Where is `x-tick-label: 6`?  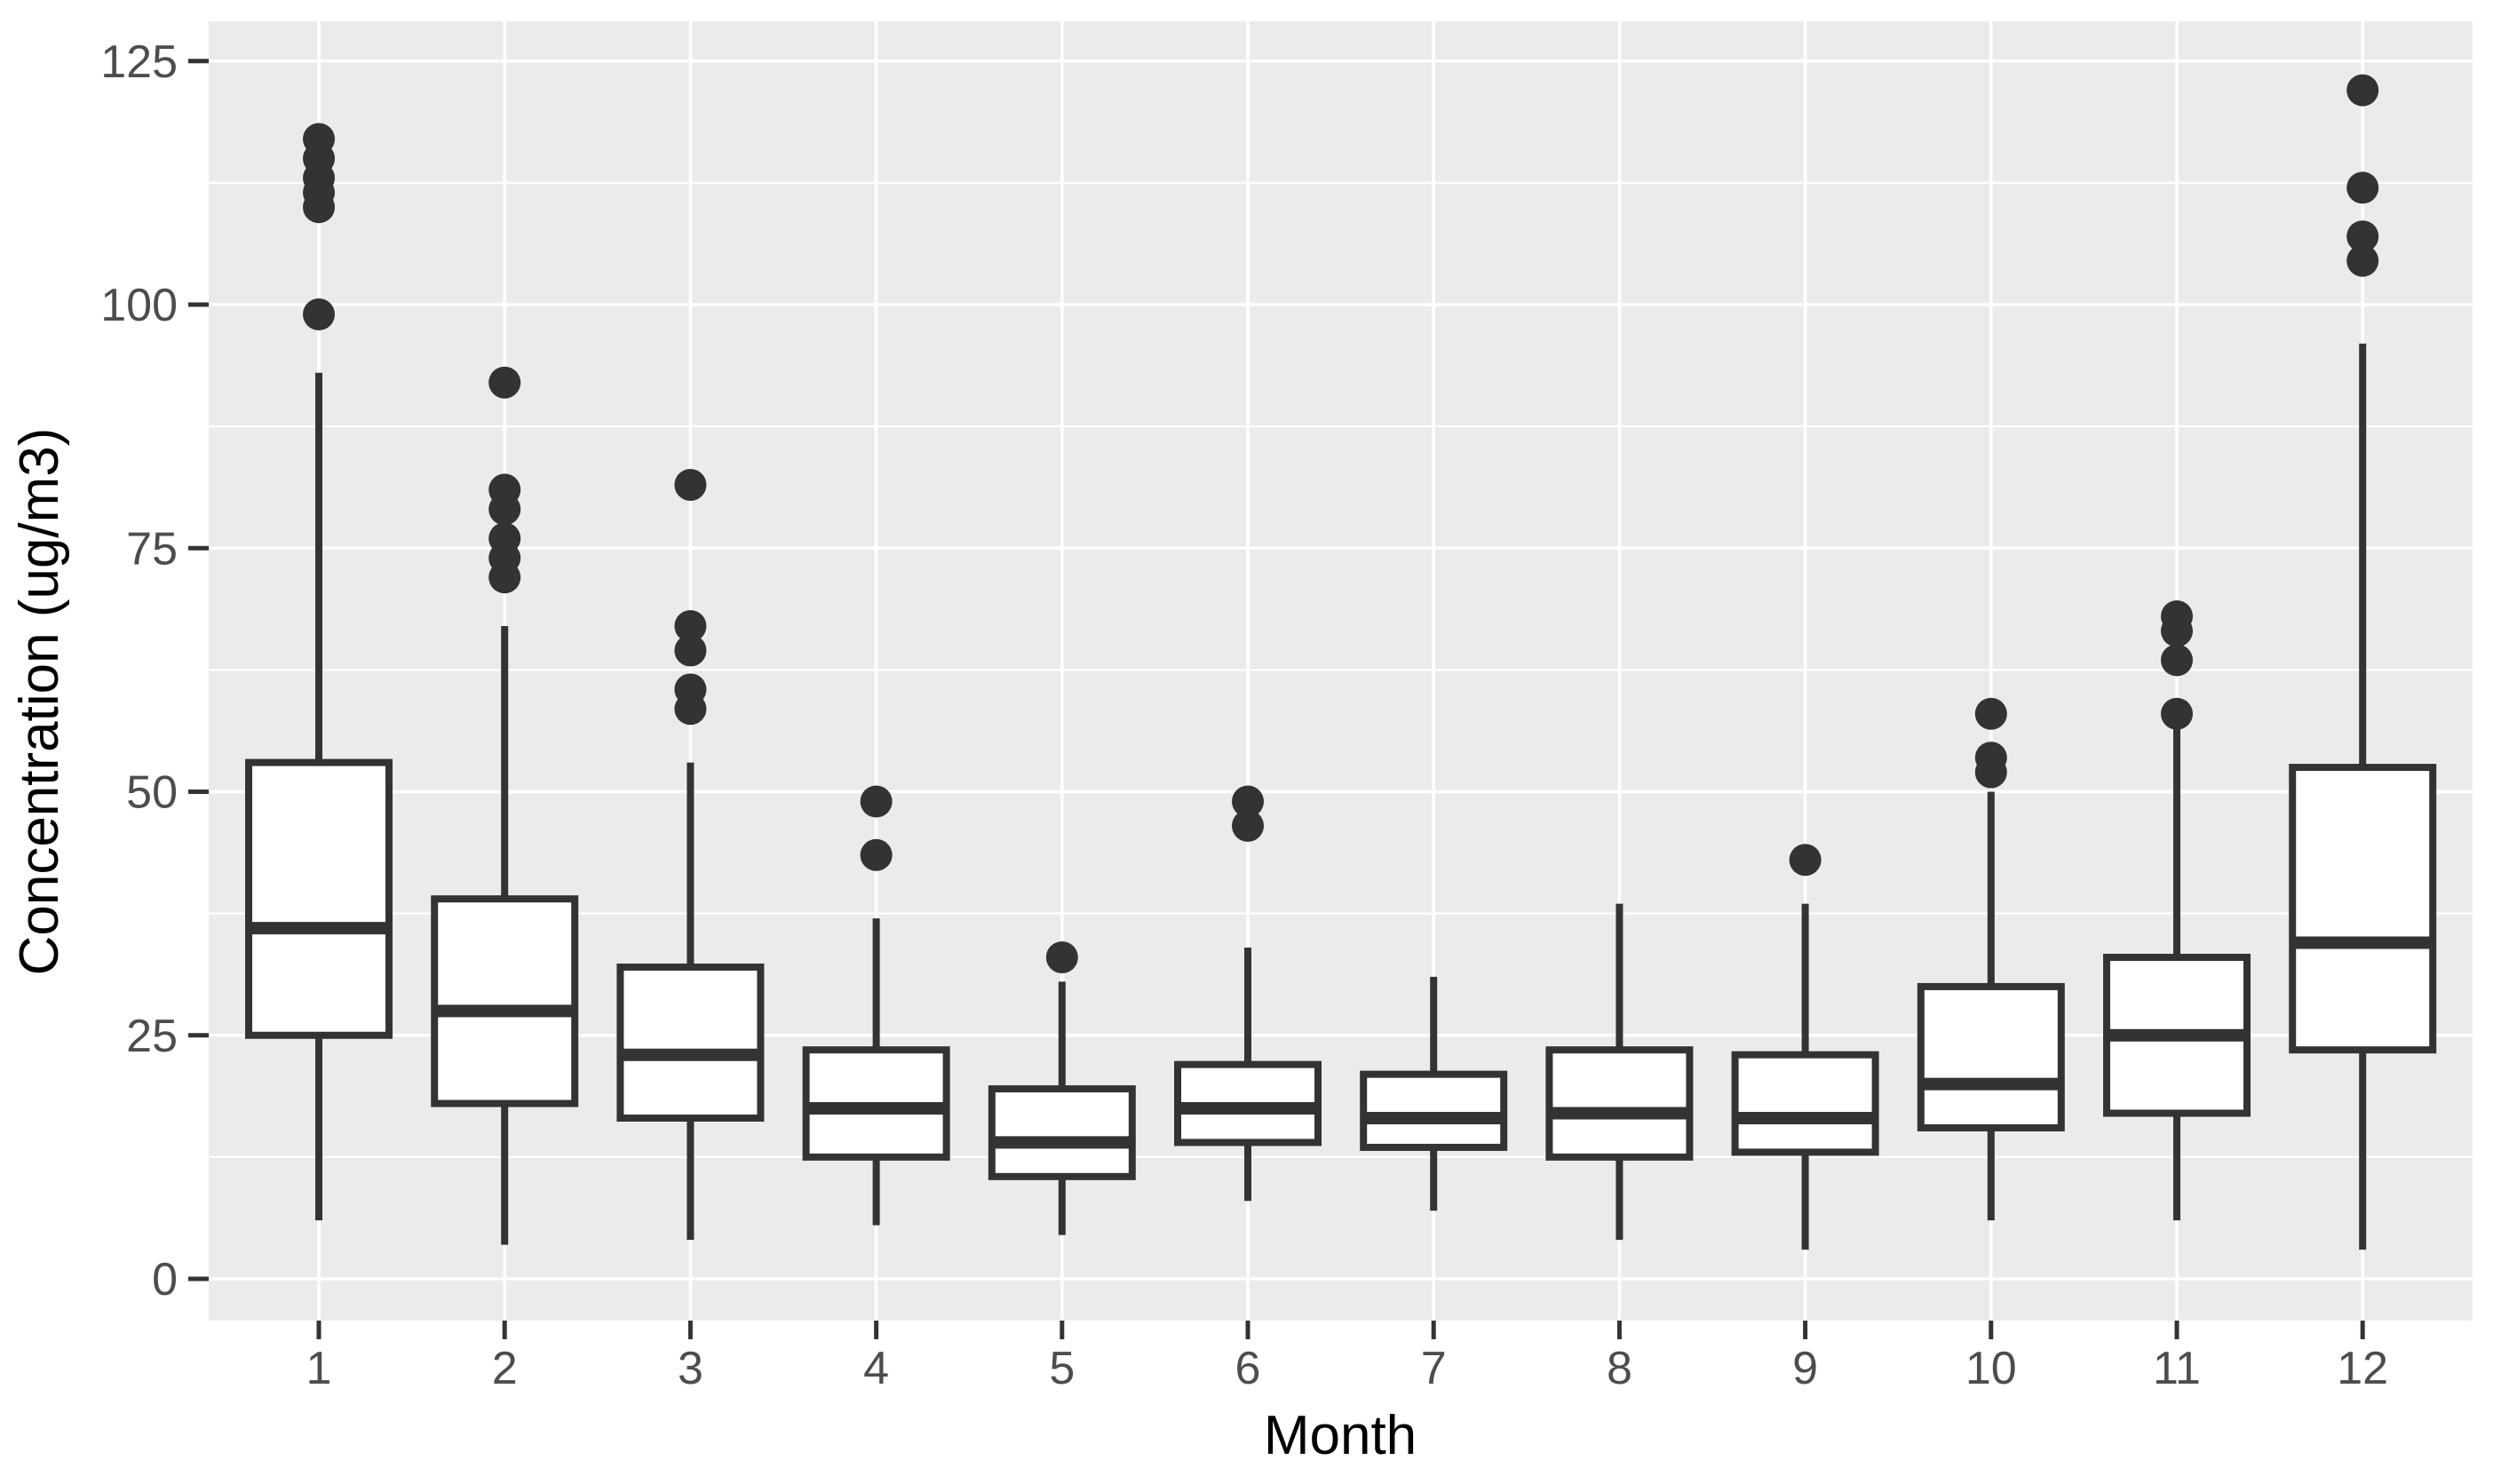
x-tick-label: 6 is located at coordinates (1248, 1368).